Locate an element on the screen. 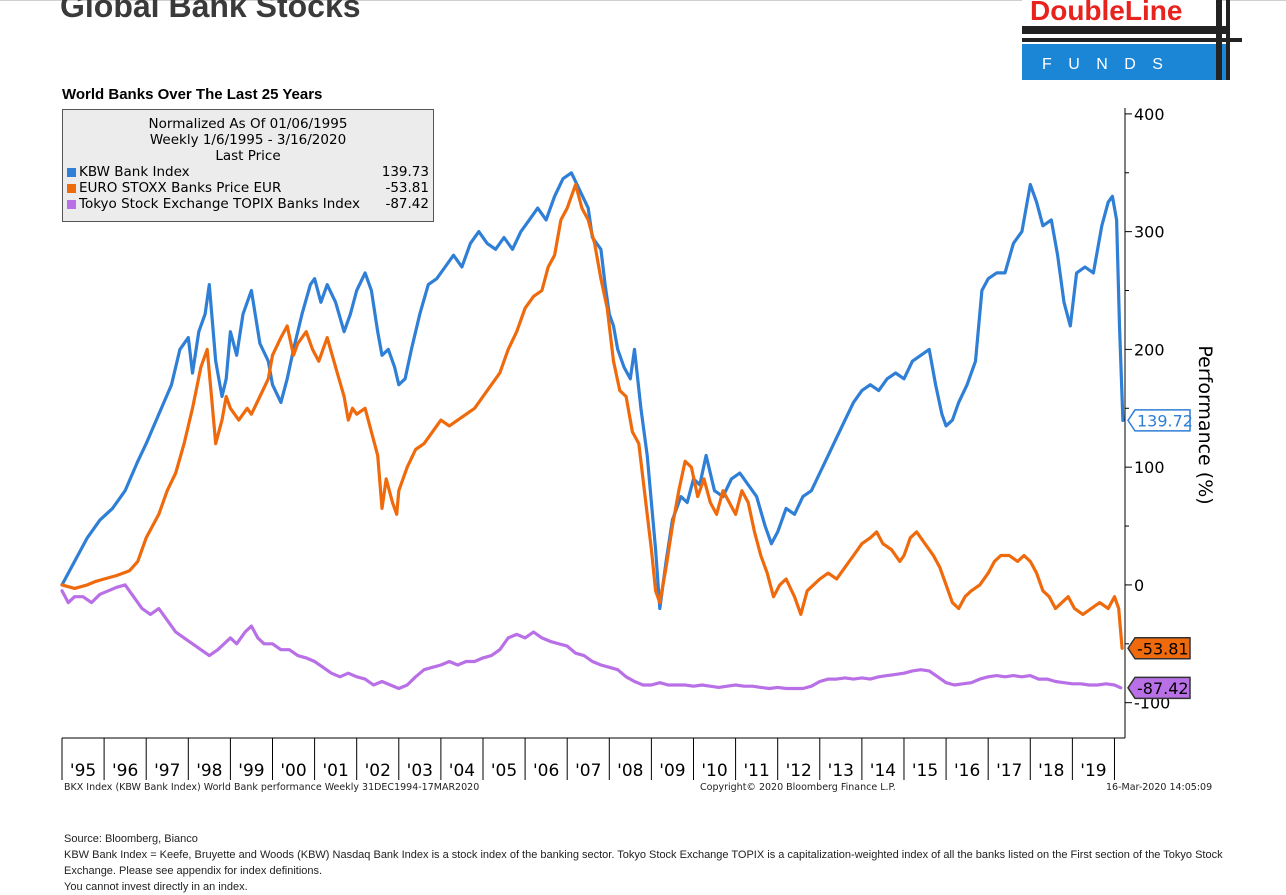 This screenshot has width=1286, height=895. doubleline-logo: DoubleLine F U N D S is located at coordinates (1132, 40).